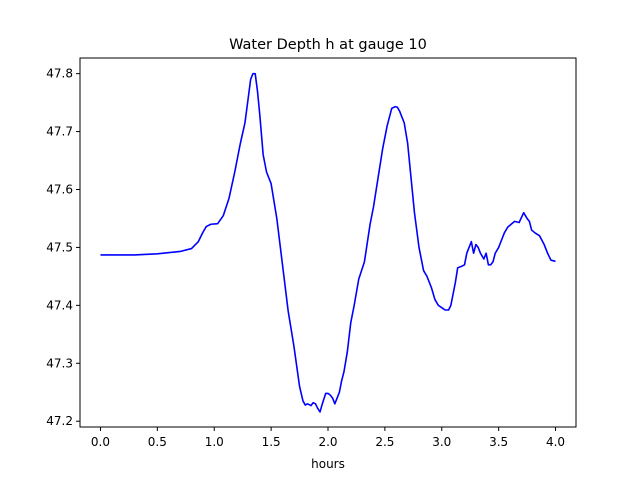 This screenshot has height=480, width=640. What do you see at coordinates (59, 305) in the screenshot?
I see `y-tick-label: 47.4` at bounding box center [59, 305].